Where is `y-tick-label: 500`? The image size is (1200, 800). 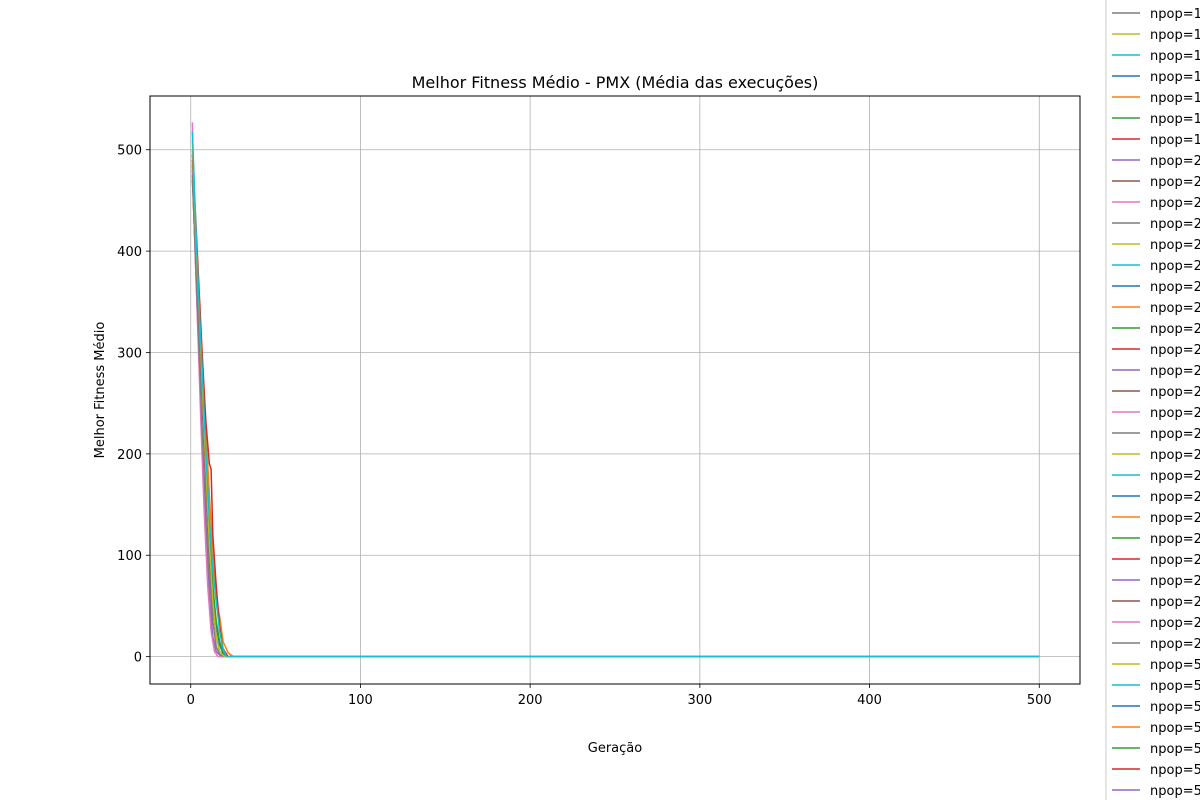 y-tick-label: 500 is located at coordinates (129, 151).